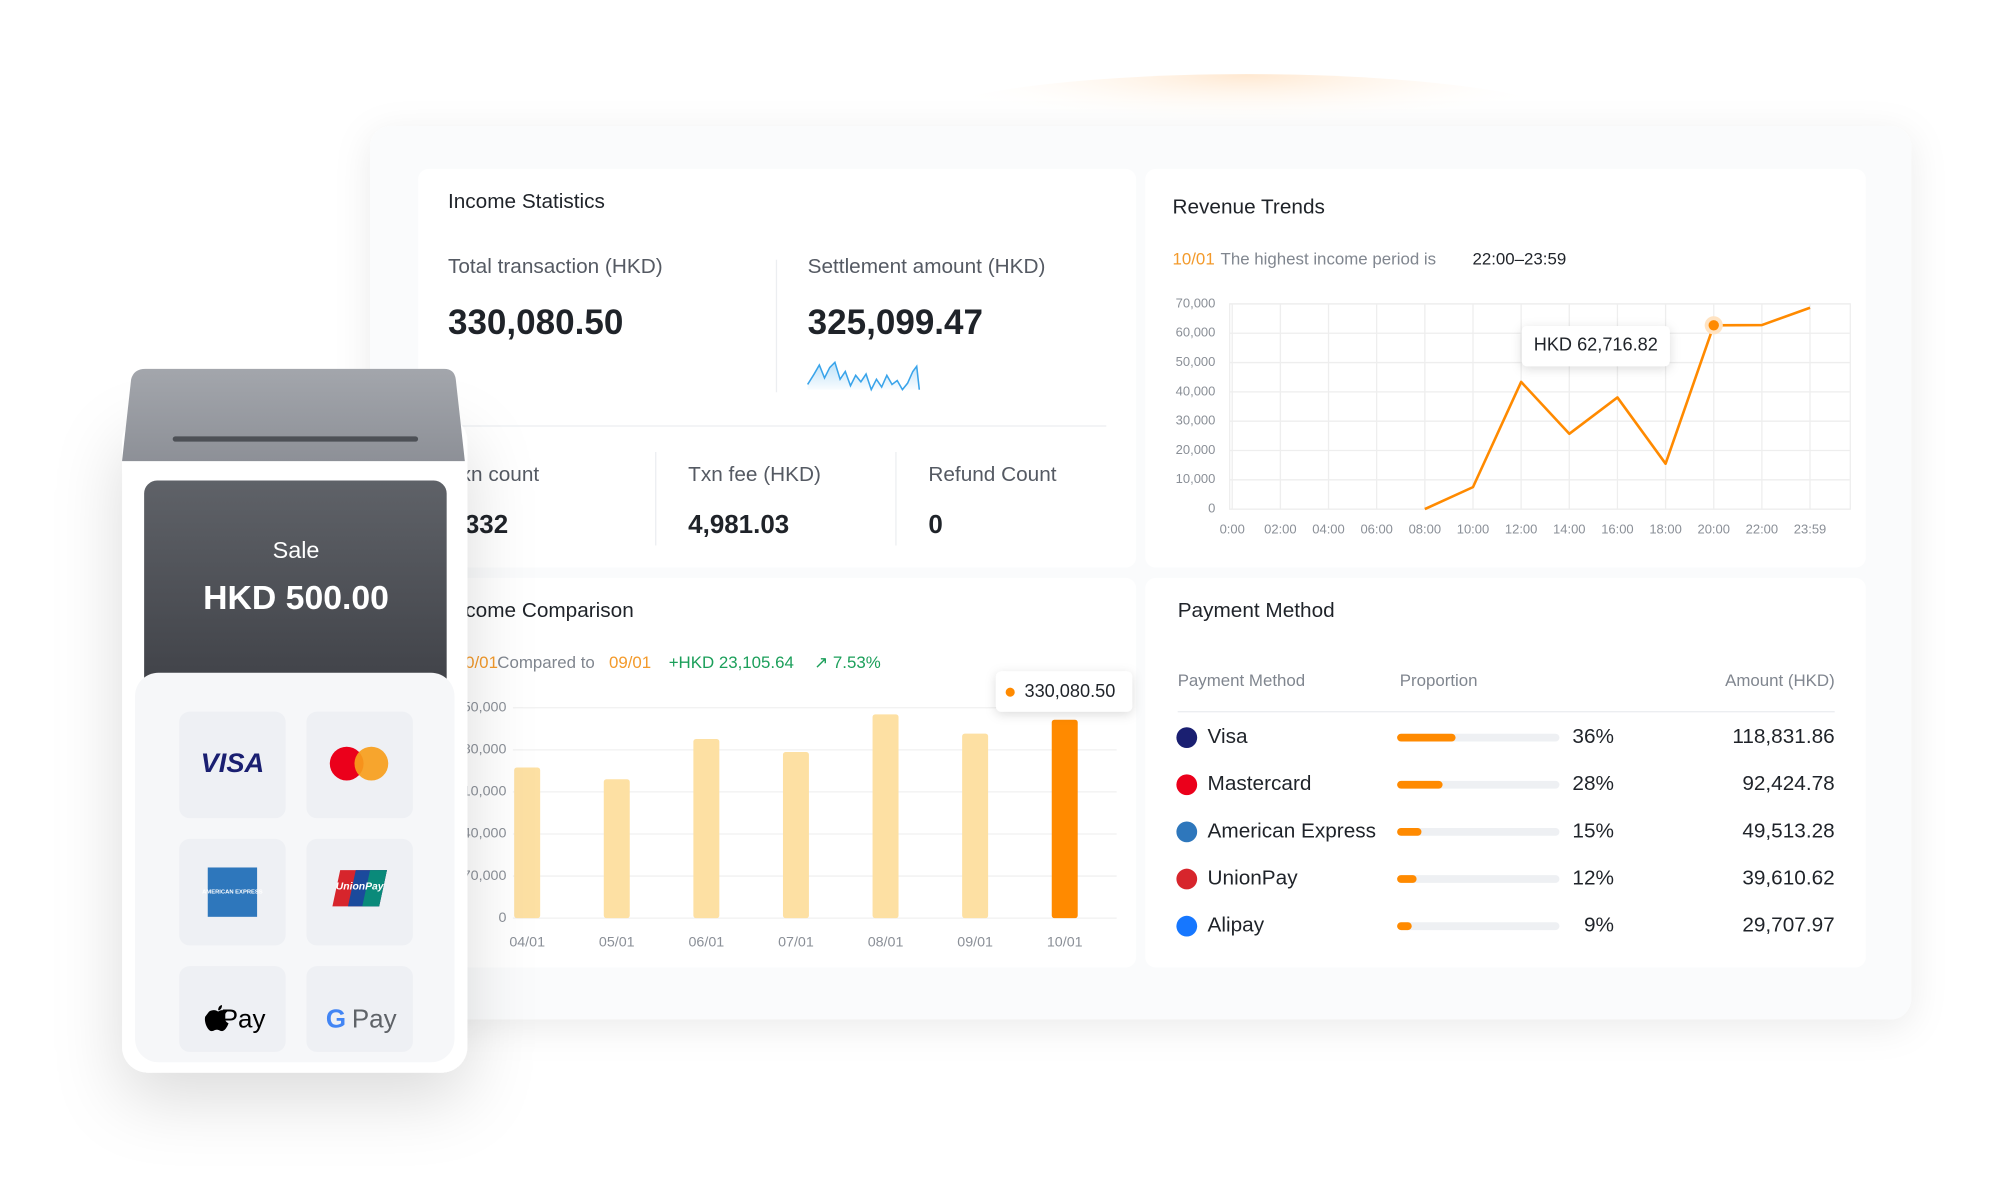 This screenshot has height=1200, width=2010. I want to click on google-g: G, so click(336, 1019).